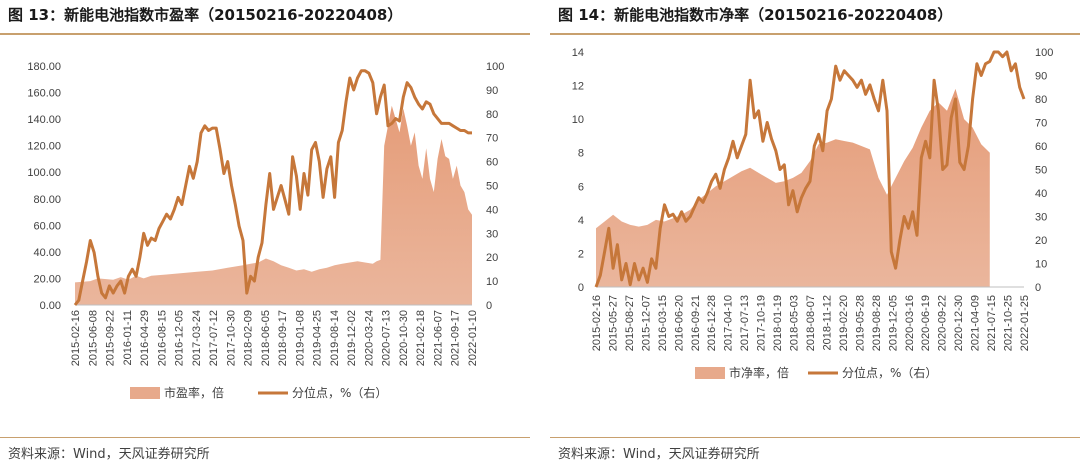 Image resolution: width=1080 pixels, height=466 pixels. What do you see at coordinates (300, 338) in the screenshot?
I see `x-tick-label: 2019-01-08` at bounding box center [300, 338].